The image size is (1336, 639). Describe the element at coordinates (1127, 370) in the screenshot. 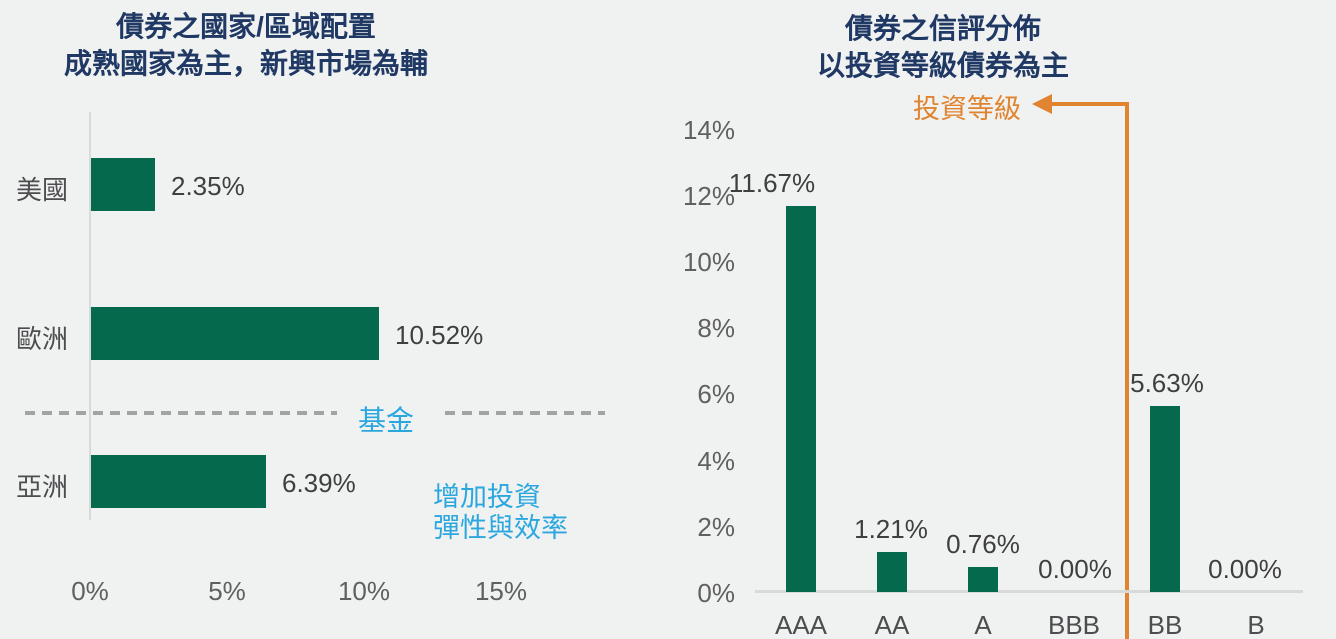

I see `investment-grade-divider-line` at that location.